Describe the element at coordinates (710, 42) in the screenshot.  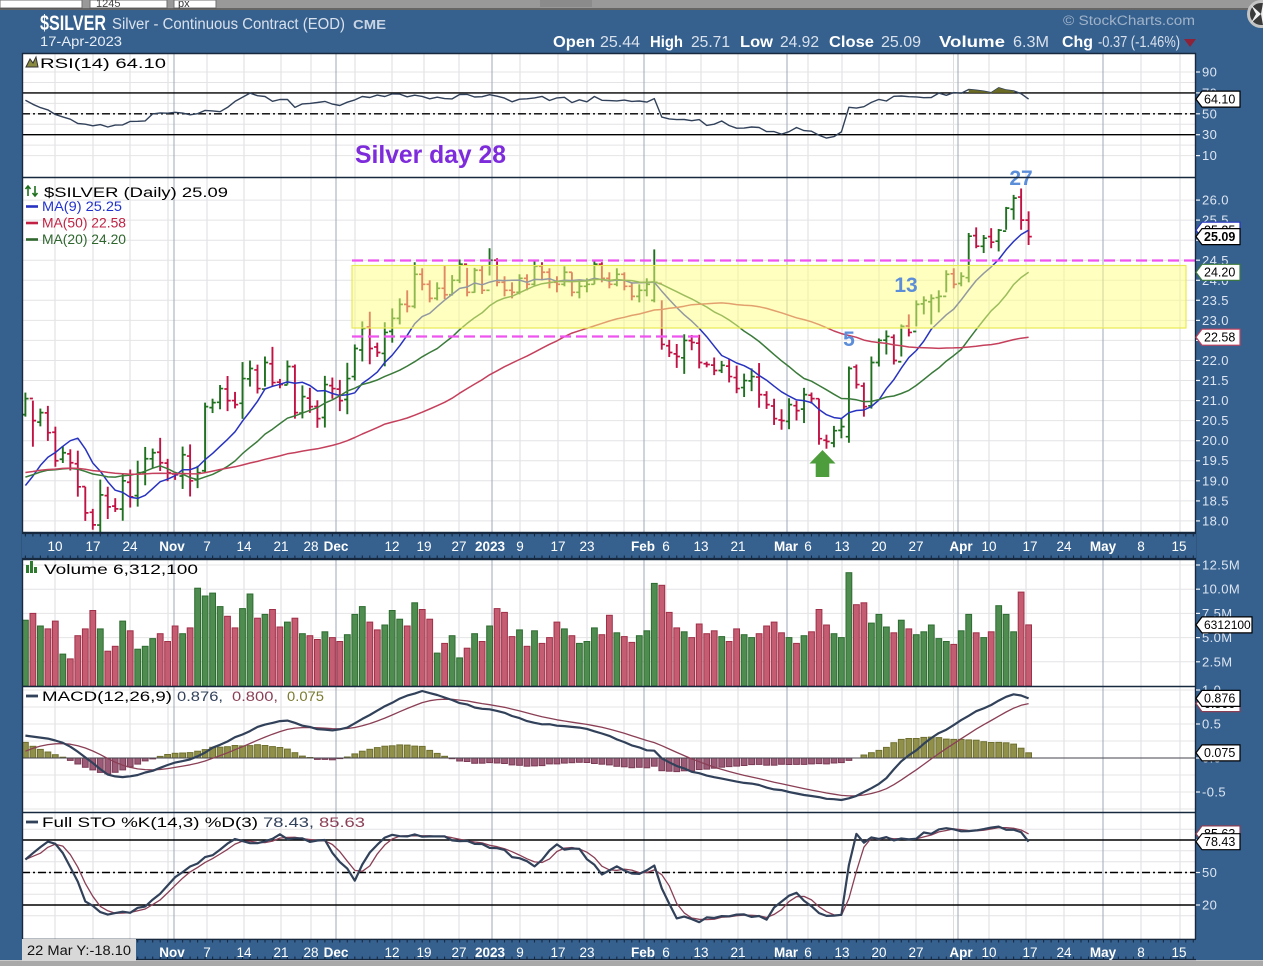
I see `svg-text: 25.71` at that location.